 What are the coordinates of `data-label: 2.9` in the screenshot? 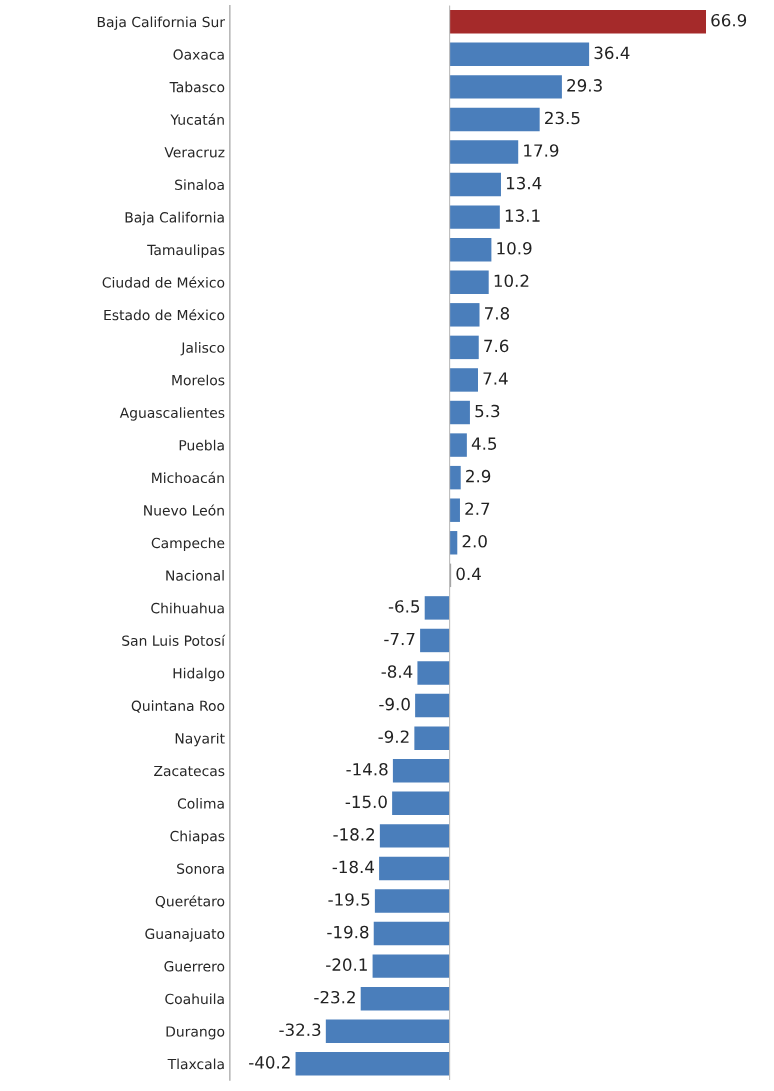 It's located at (478, 476).